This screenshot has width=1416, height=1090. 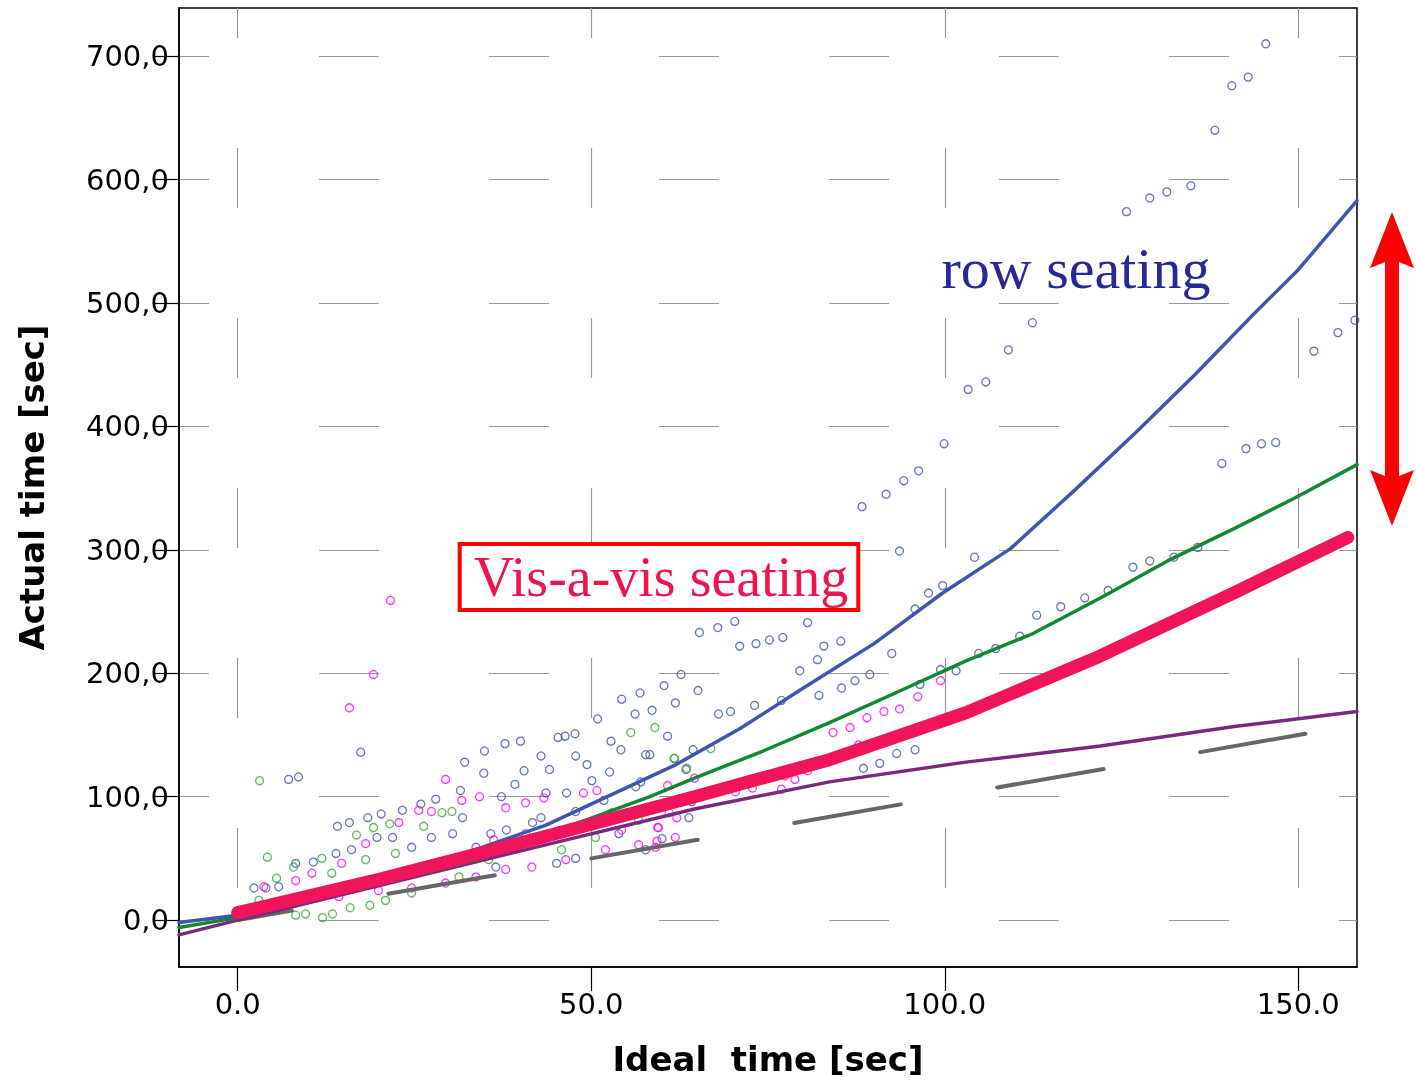 I want to click on y-tick-label: 600,0, so click(x=127, y=179).